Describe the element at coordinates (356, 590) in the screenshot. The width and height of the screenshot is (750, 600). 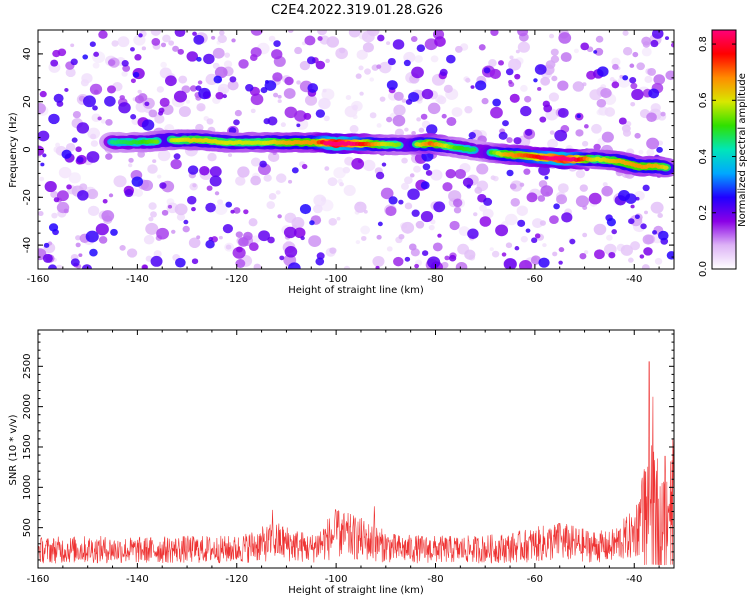
I see `snr-xlabel: Height of straight line (km)` at that location.